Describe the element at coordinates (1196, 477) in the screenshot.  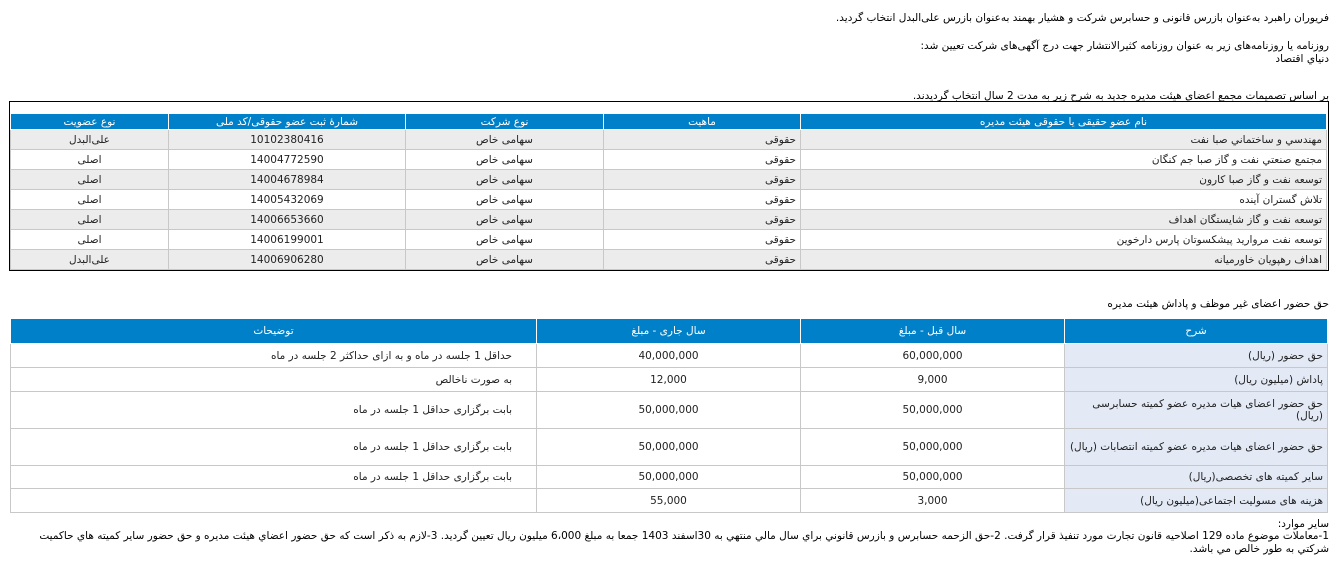
I see `table-cell: سایر کمیته های تخصصی(ریال)` at that location.